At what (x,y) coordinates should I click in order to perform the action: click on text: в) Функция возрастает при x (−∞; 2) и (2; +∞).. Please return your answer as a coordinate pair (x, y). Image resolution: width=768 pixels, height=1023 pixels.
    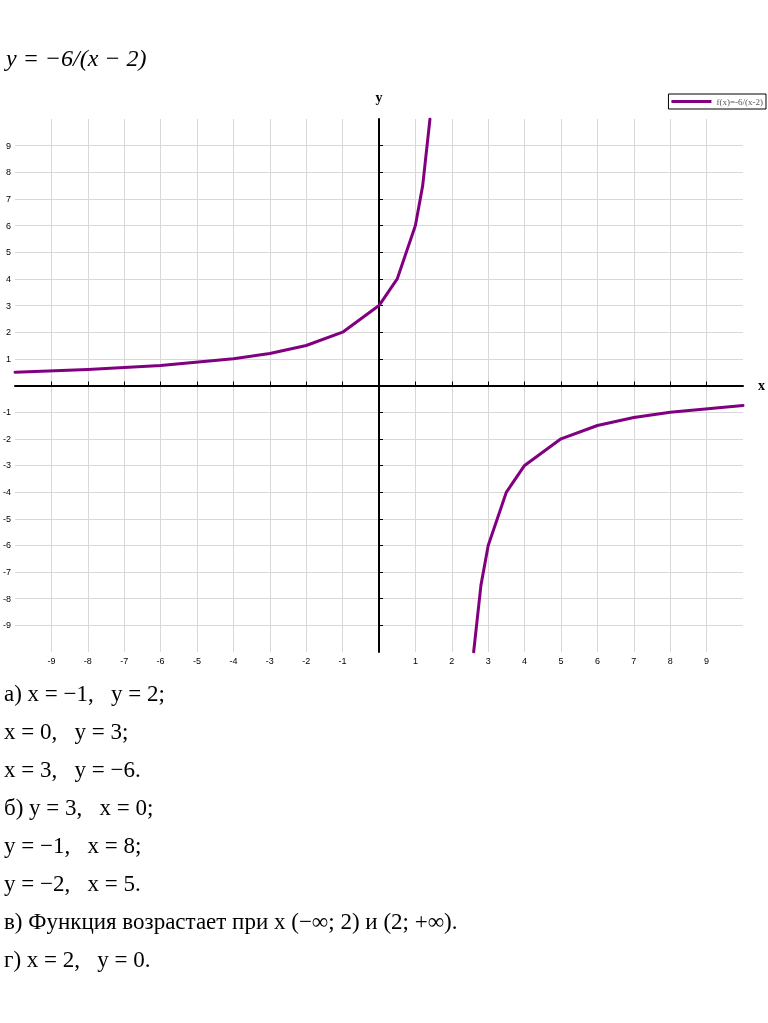
    Looking at the image, I should click on (231, 922).